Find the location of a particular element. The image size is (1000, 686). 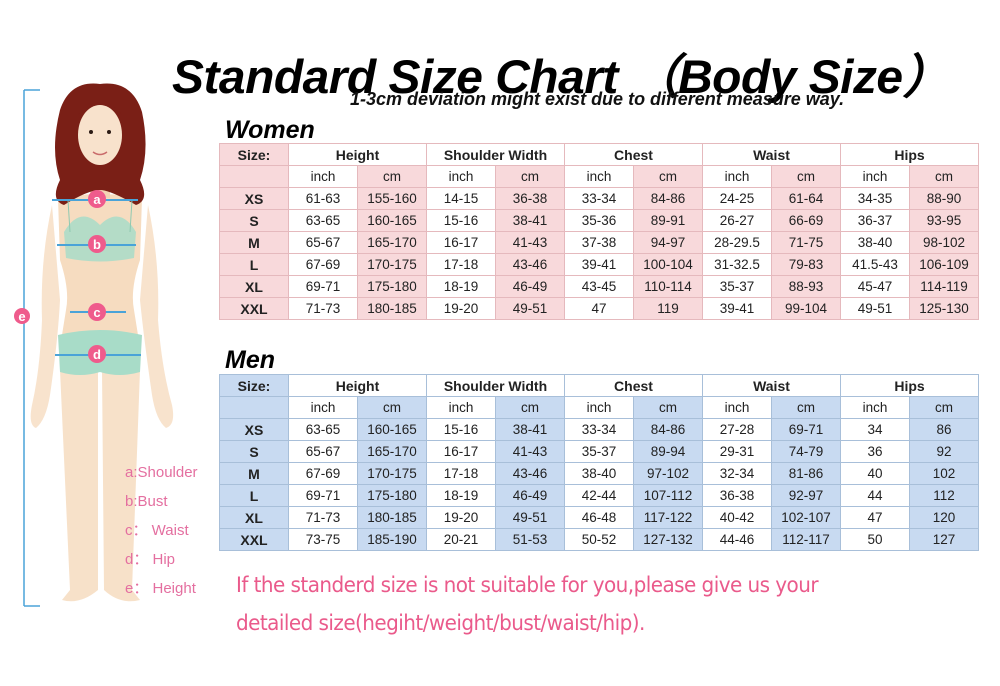

table-cell: 31-32.5 is located at coordinates (737, 264).